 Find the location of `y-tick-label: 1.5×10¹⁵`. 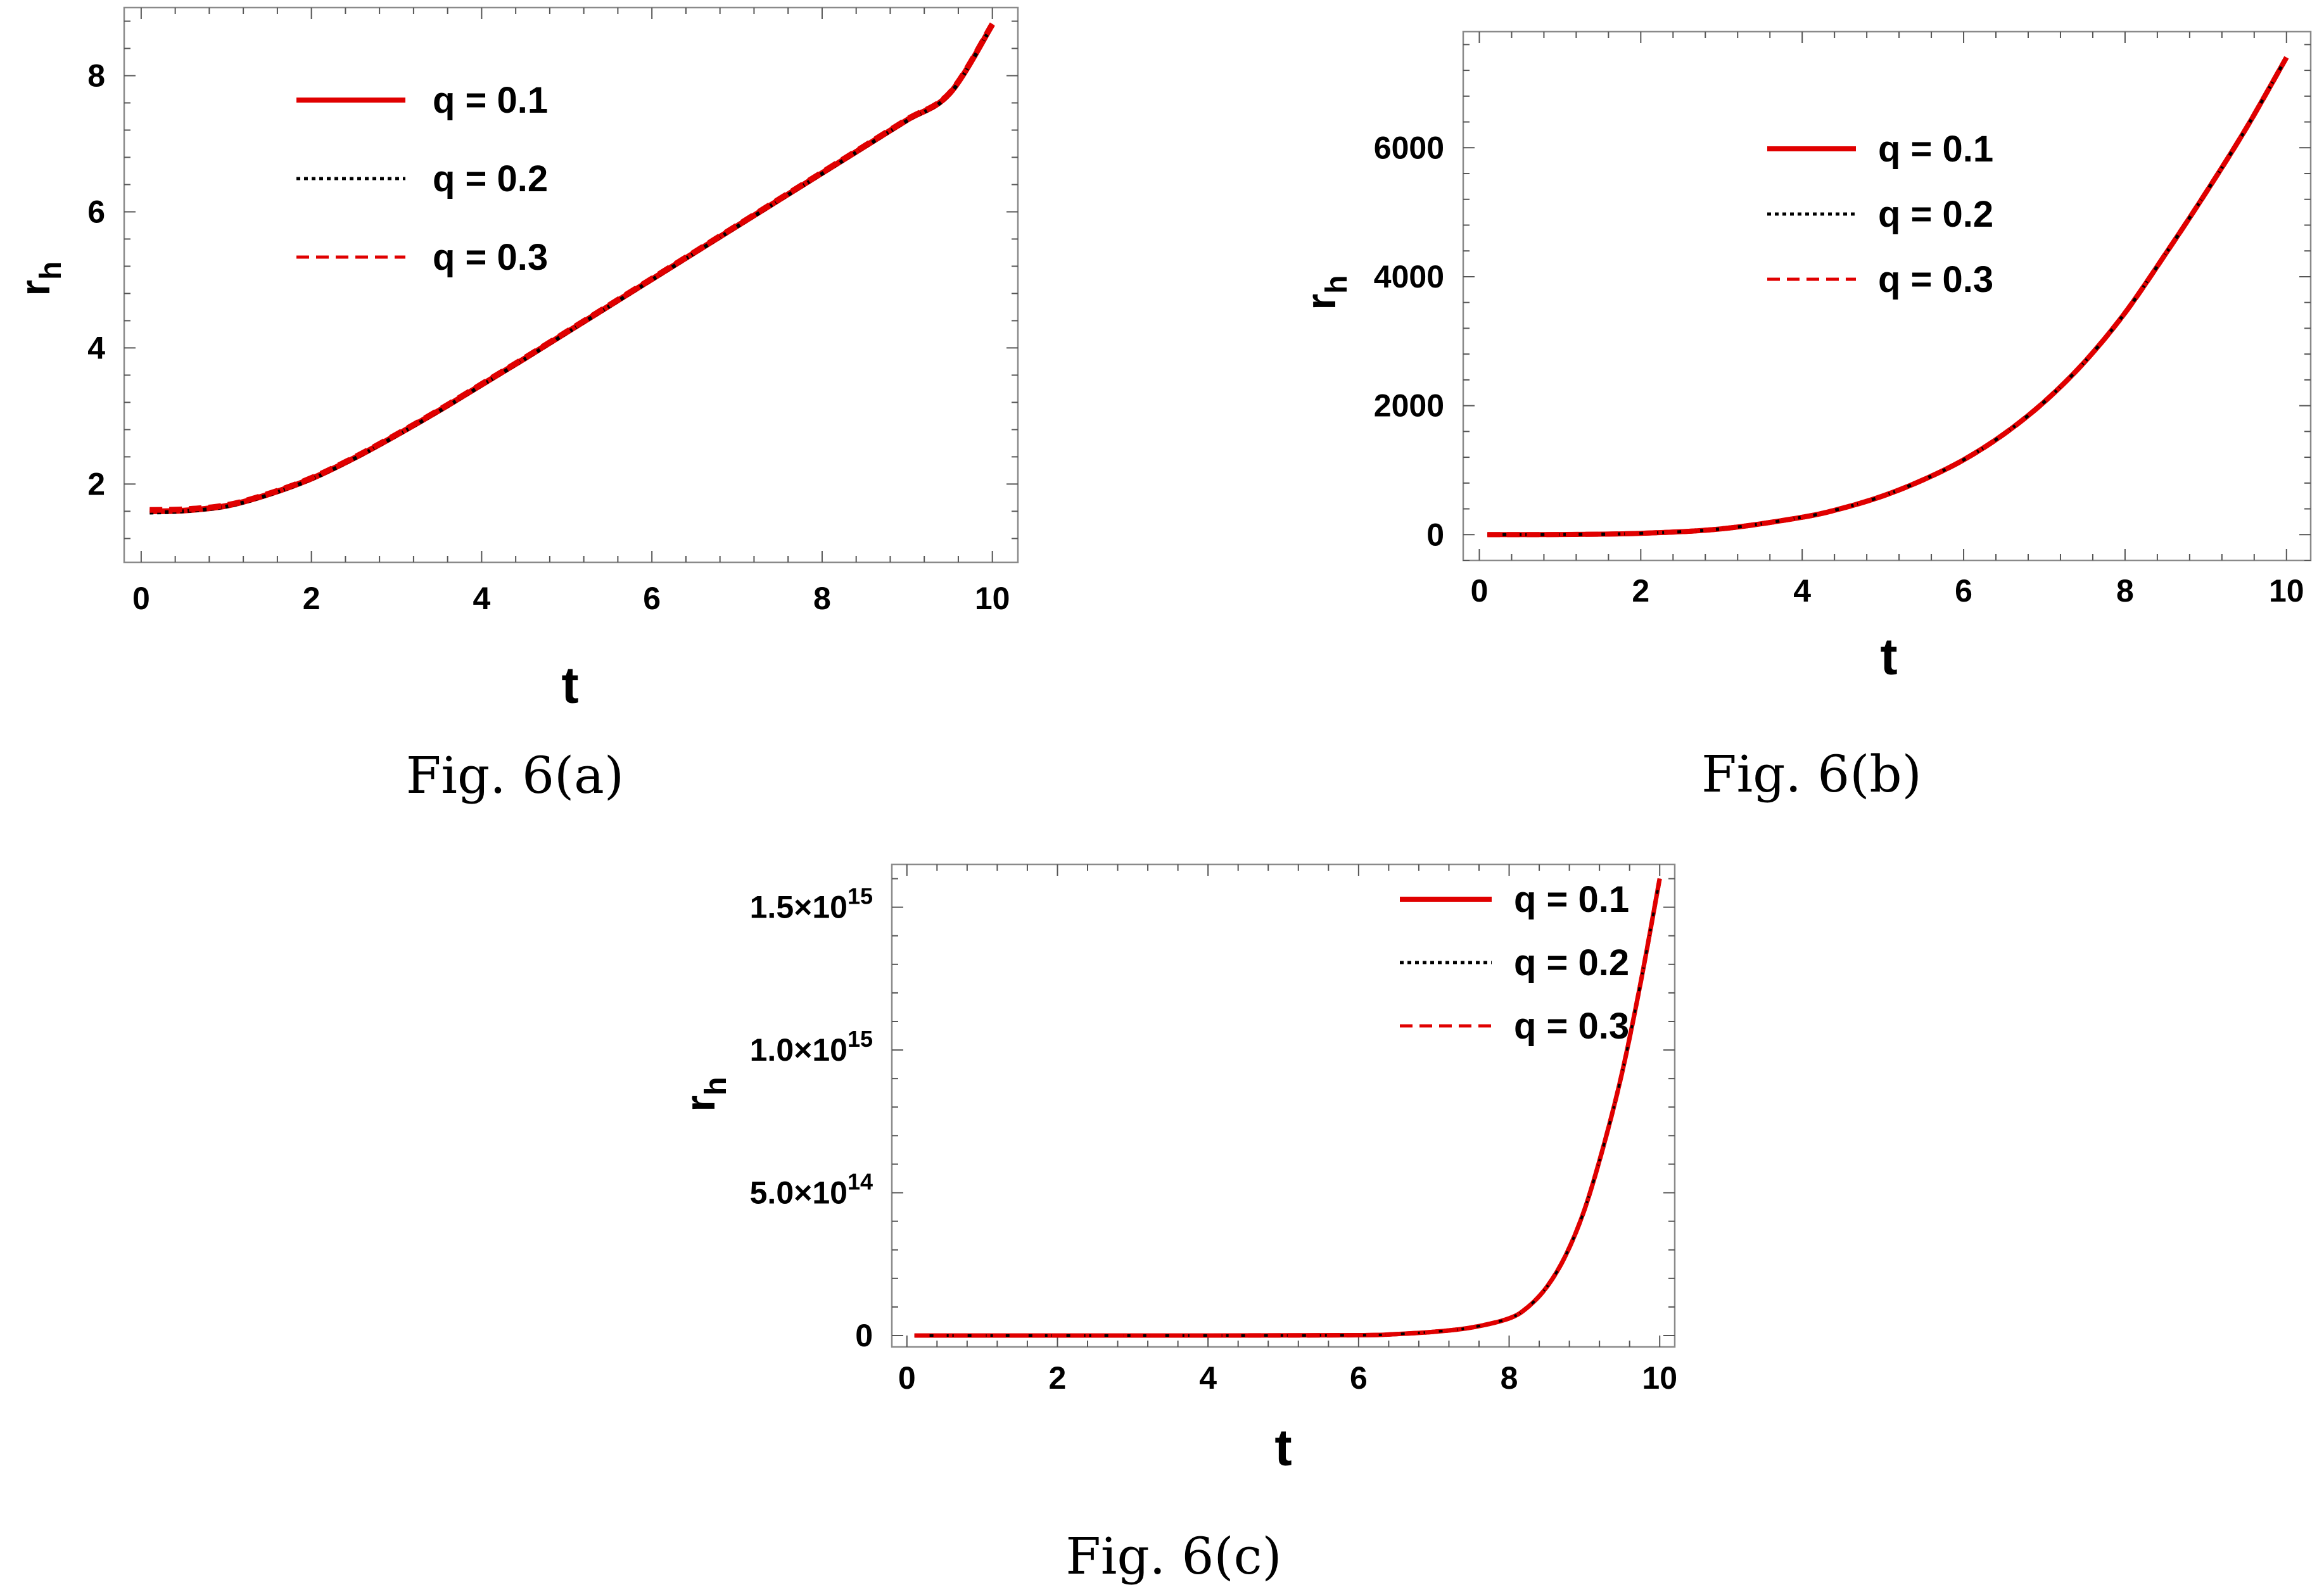

y-tick-label: 1.5×10¹⁵ is located at coordinates (811, 904).